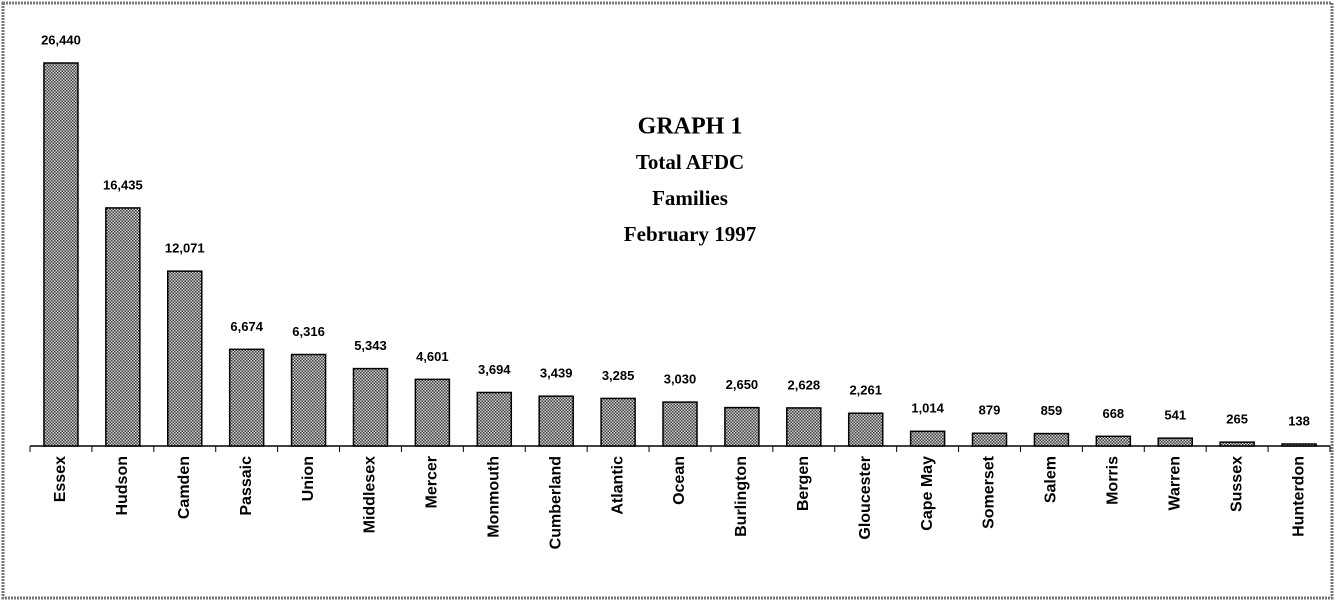  Describe the element at coordinates (690, 198) in the screenshot. I see `chart-subtitle: Families` at that location.